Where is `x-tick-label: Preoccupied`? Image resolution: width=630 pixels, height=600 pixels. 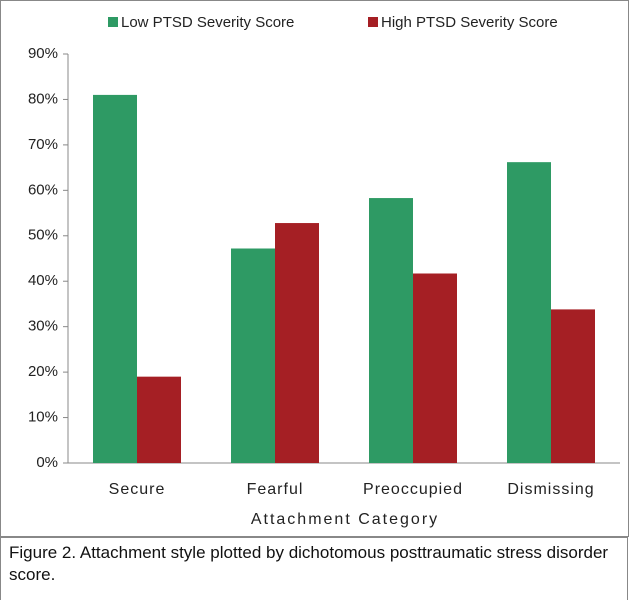 x-tick-label: Preoccupied is located at coordinates (413, 489).